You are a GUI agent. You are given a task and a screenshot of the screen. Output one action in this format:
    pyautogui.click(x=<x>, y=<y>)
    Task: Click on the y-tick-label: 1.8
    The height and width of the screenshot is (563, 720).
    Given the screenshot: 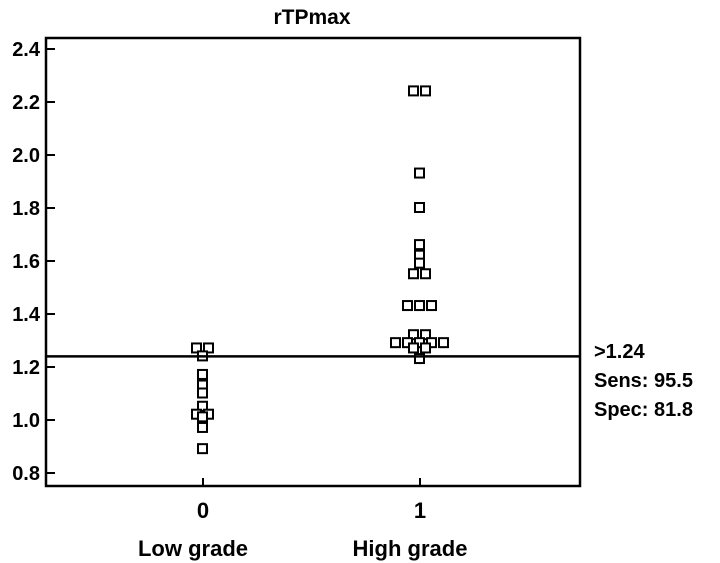 What is the action you would take?
    pyautogui.click(x=26, y=209)
    